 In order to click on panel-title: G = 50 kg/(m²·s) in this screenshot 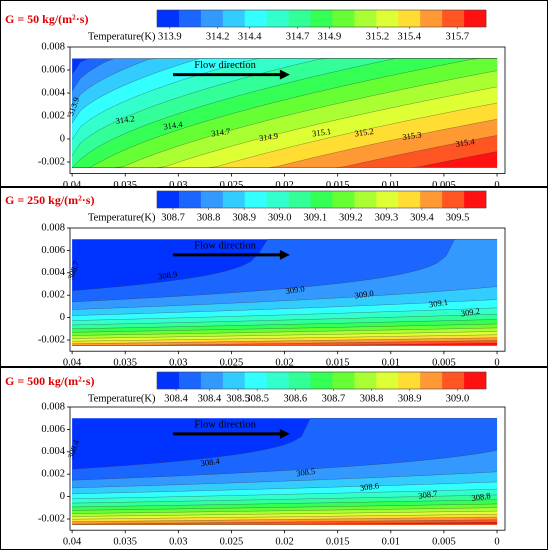, I will do `click(46, 19)`.